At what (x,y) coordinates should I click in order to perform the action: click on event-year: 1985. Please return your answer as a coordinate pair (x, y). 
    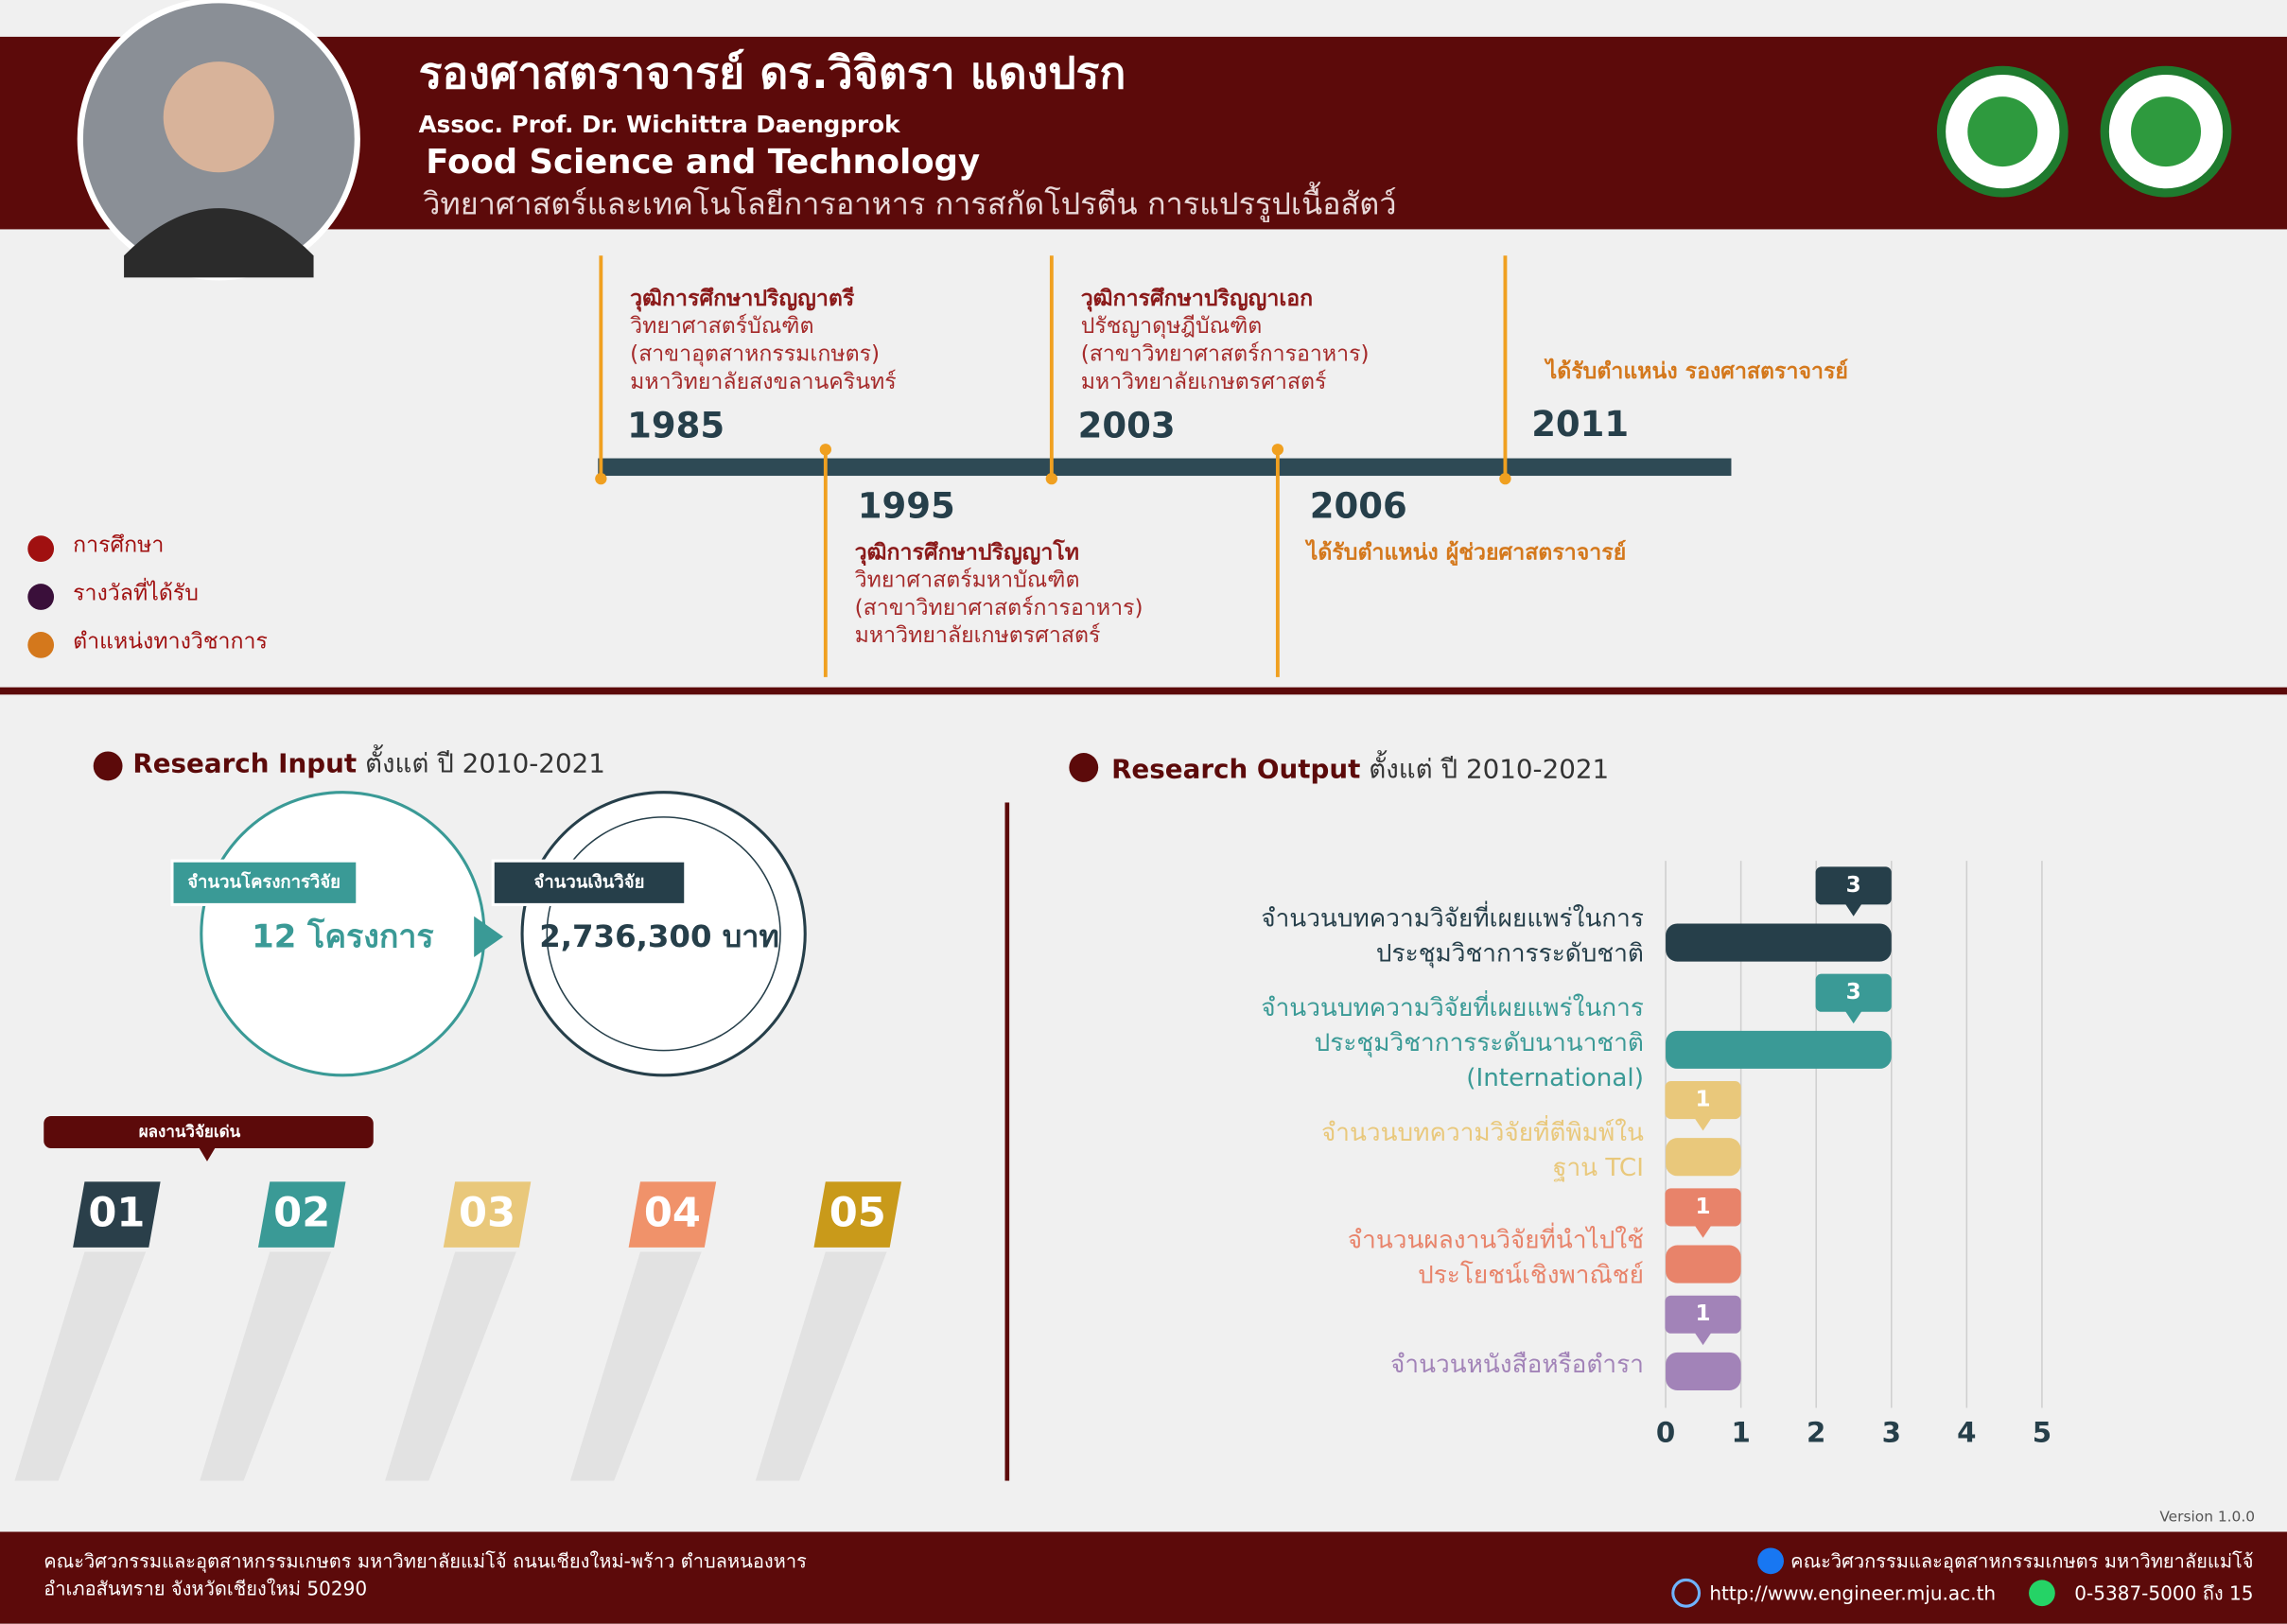
    Looking at the image, I should click on (676, 426).